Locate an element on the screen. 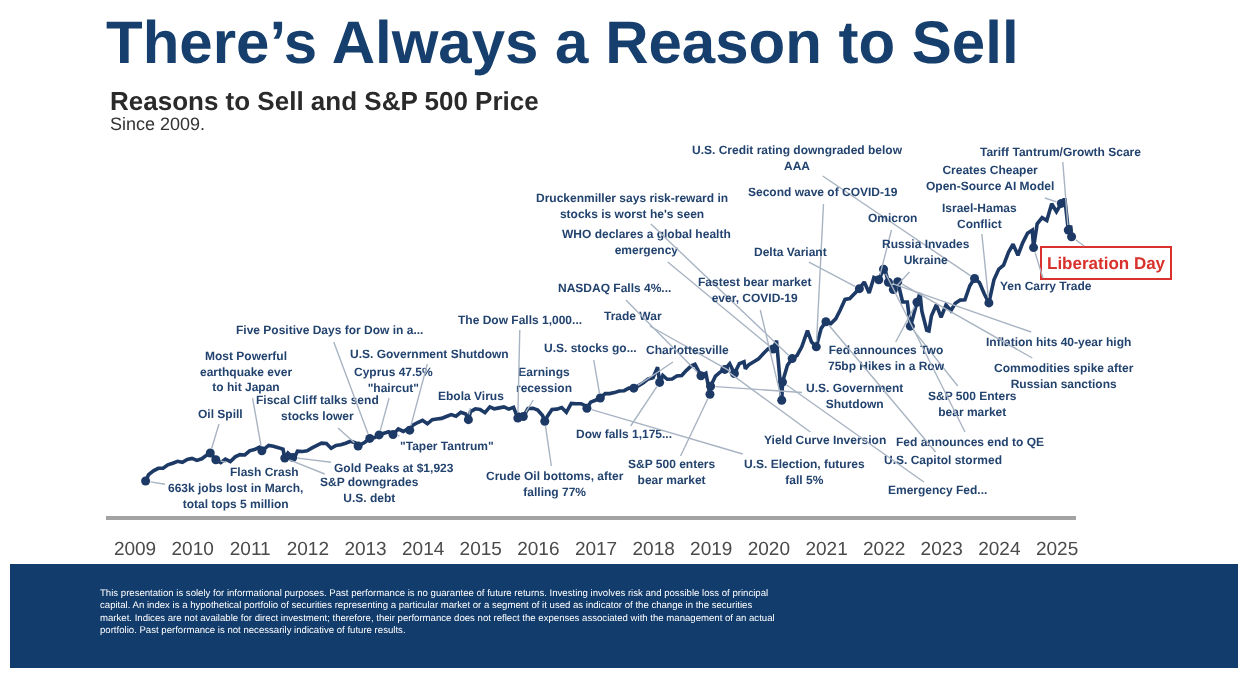 The image size is (1248, 676). x-tick-label: 2015 is located at coordinates (480, 549).